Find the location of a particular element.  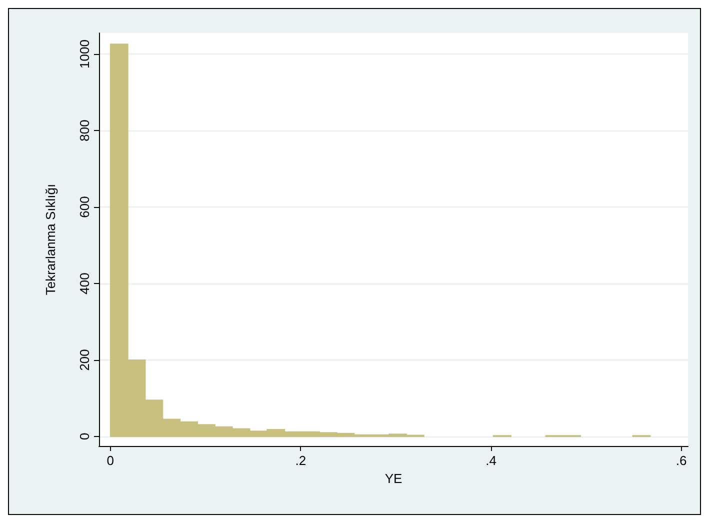

y-tick-label: 600 is located at coordinates (84, 207).